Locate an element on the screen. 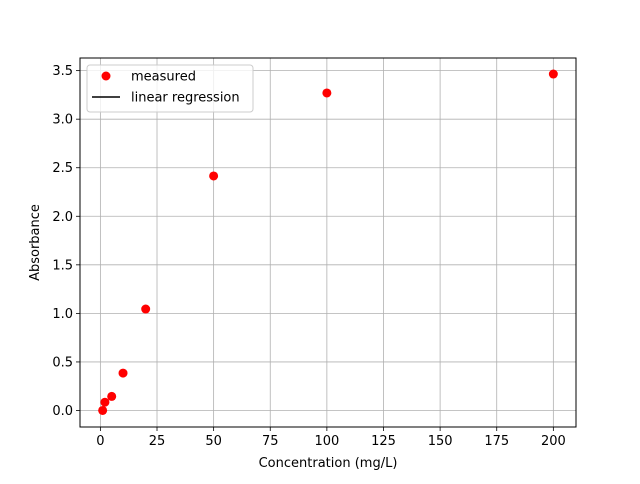 The width and height of the screenshot is (640, 484). y-tick-label: 2.5 is located at coordinates (62, 168).